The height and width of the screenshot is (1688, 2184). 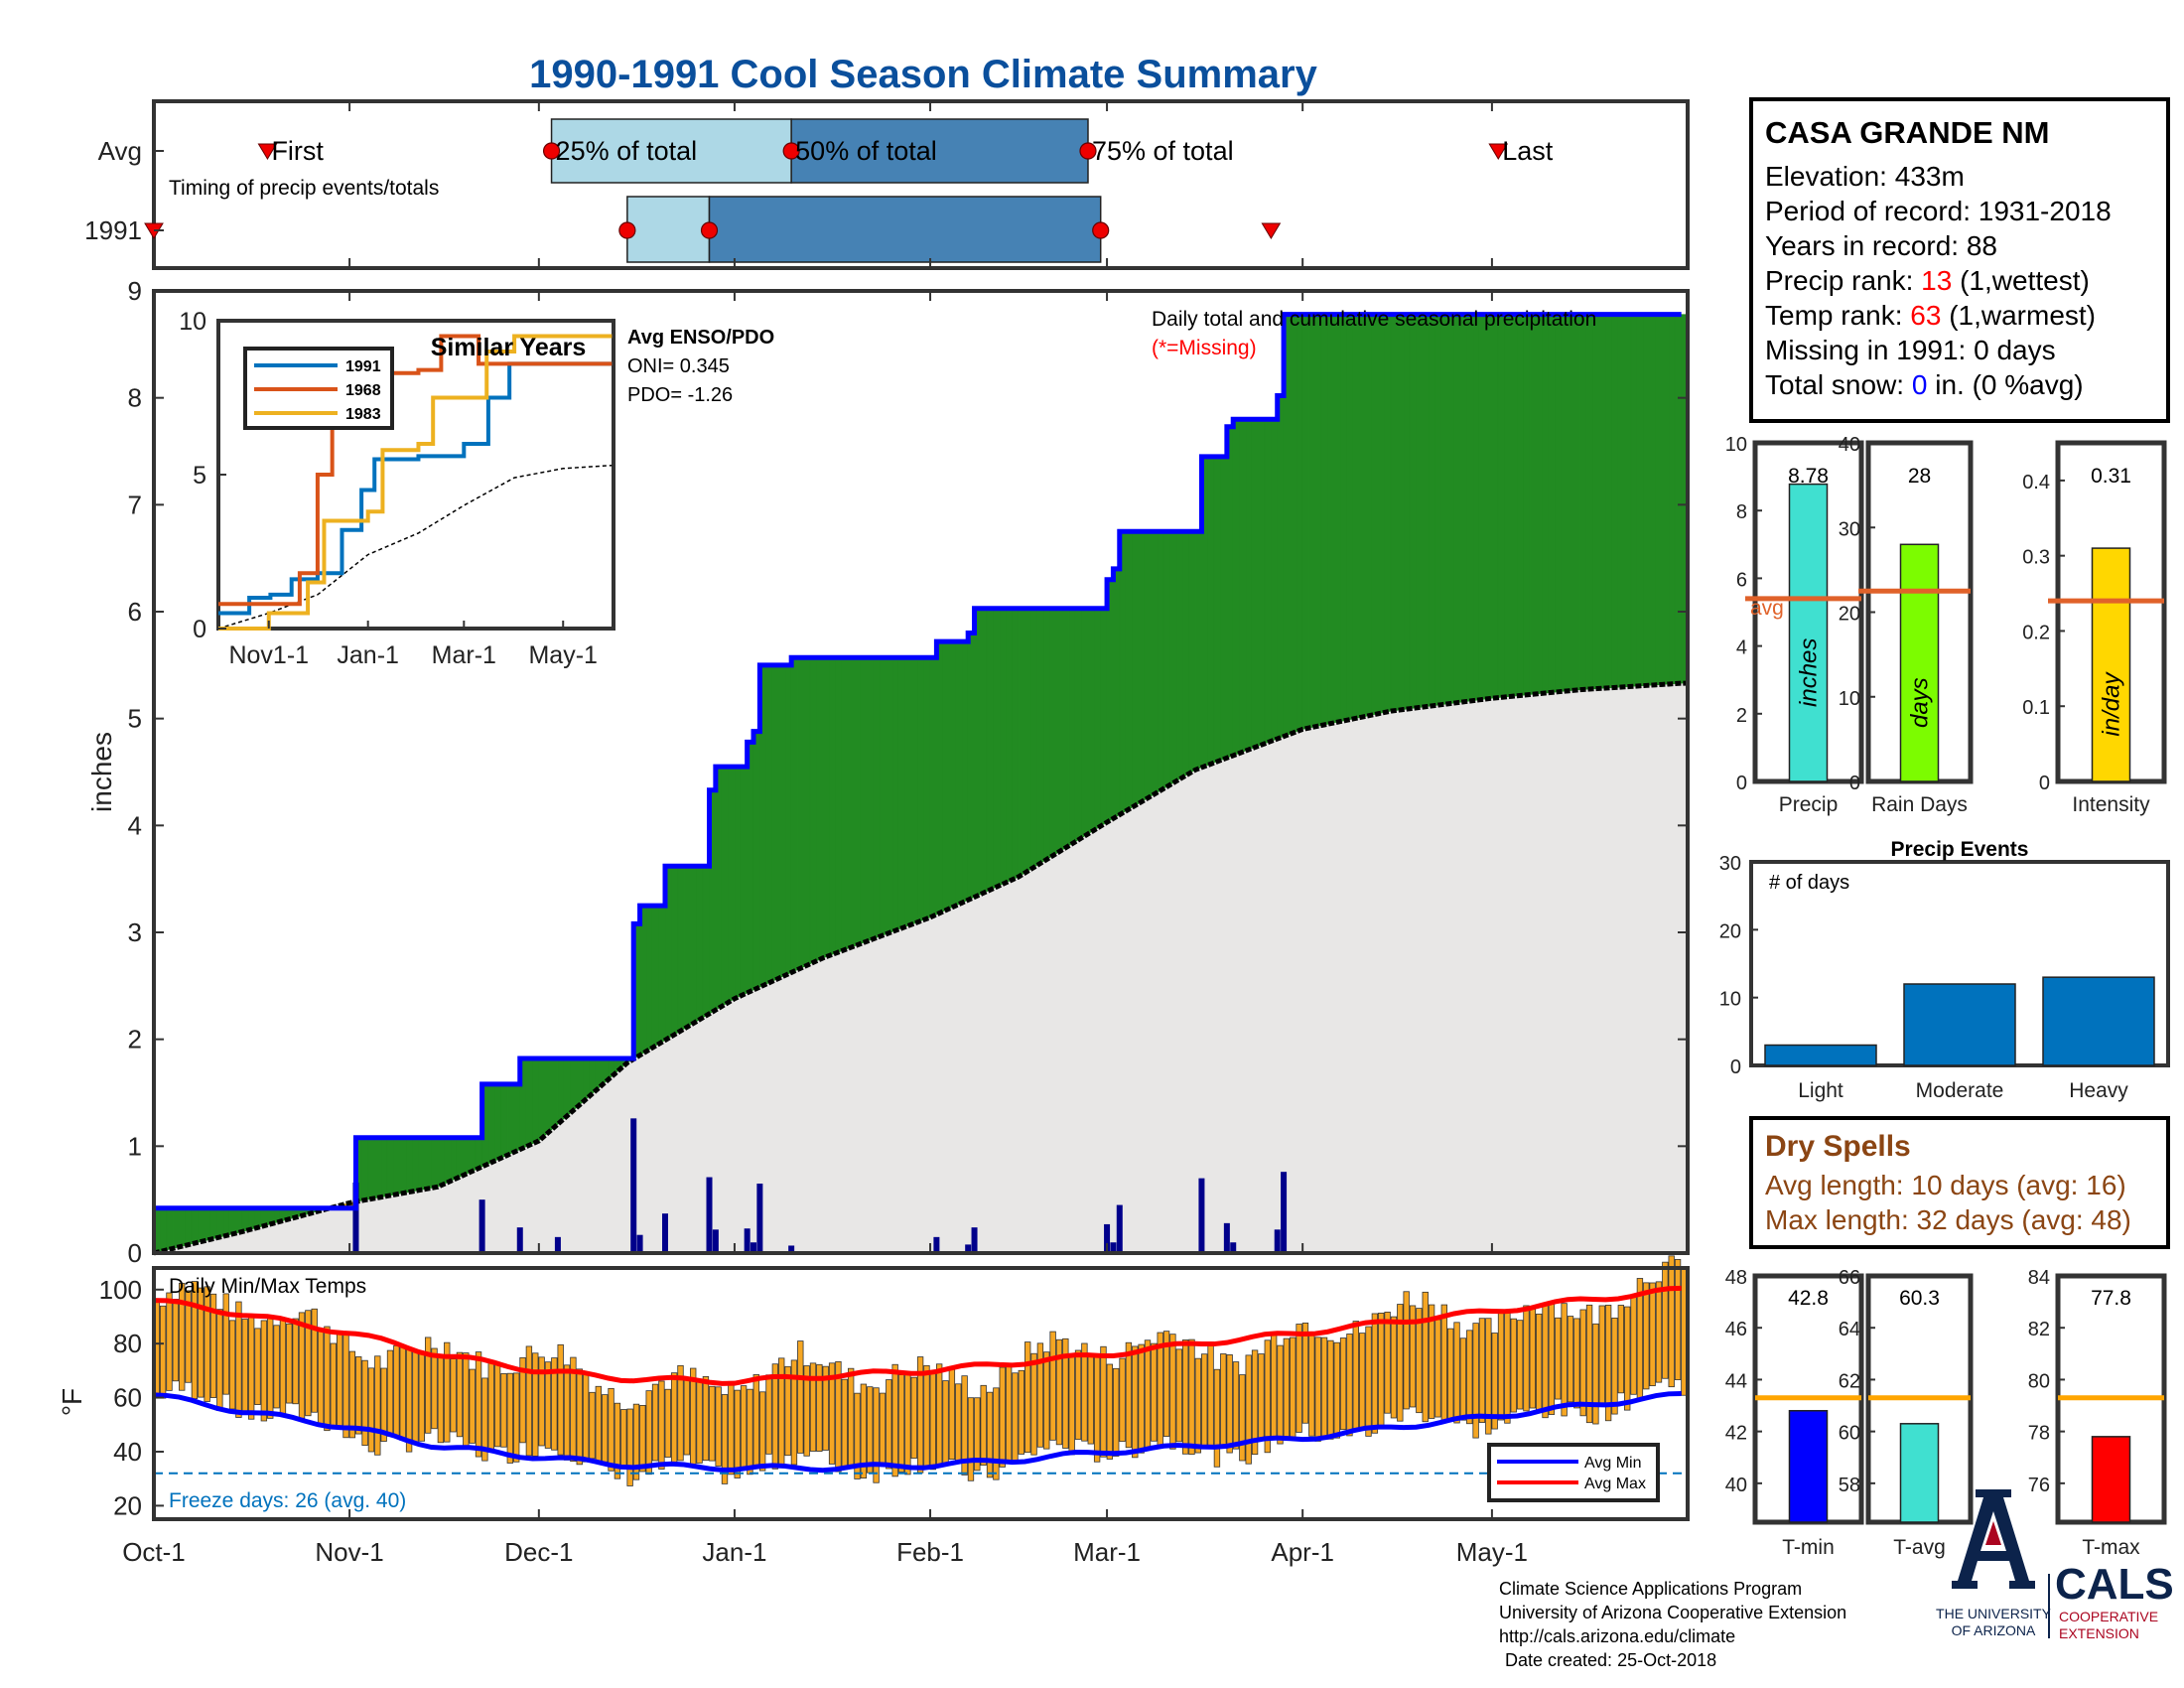 What do you see at coordinates (1736, 445) in the screenshot?
I see `totals-y-tick-label: 10` at bounding box center [1736, 445].